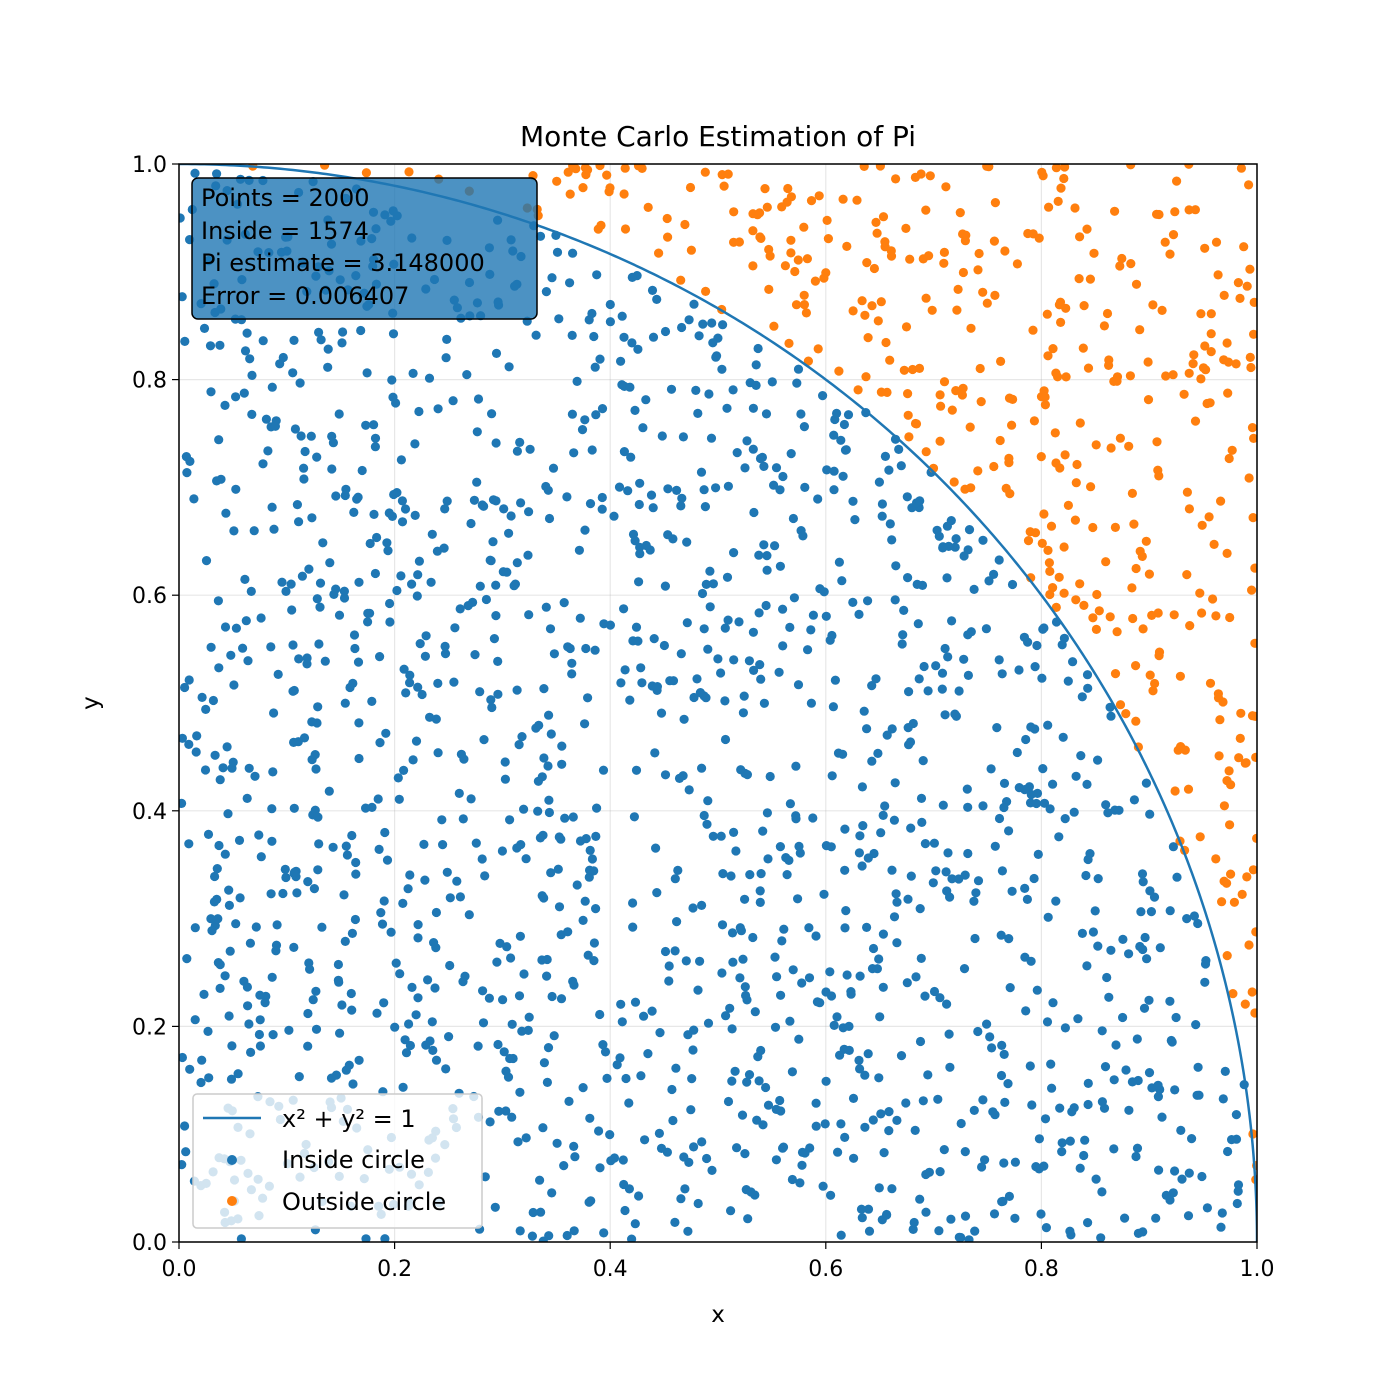 The image size is (1396, 1396). I want to click on x-tick-label: 0.6, so click(825, 1269).